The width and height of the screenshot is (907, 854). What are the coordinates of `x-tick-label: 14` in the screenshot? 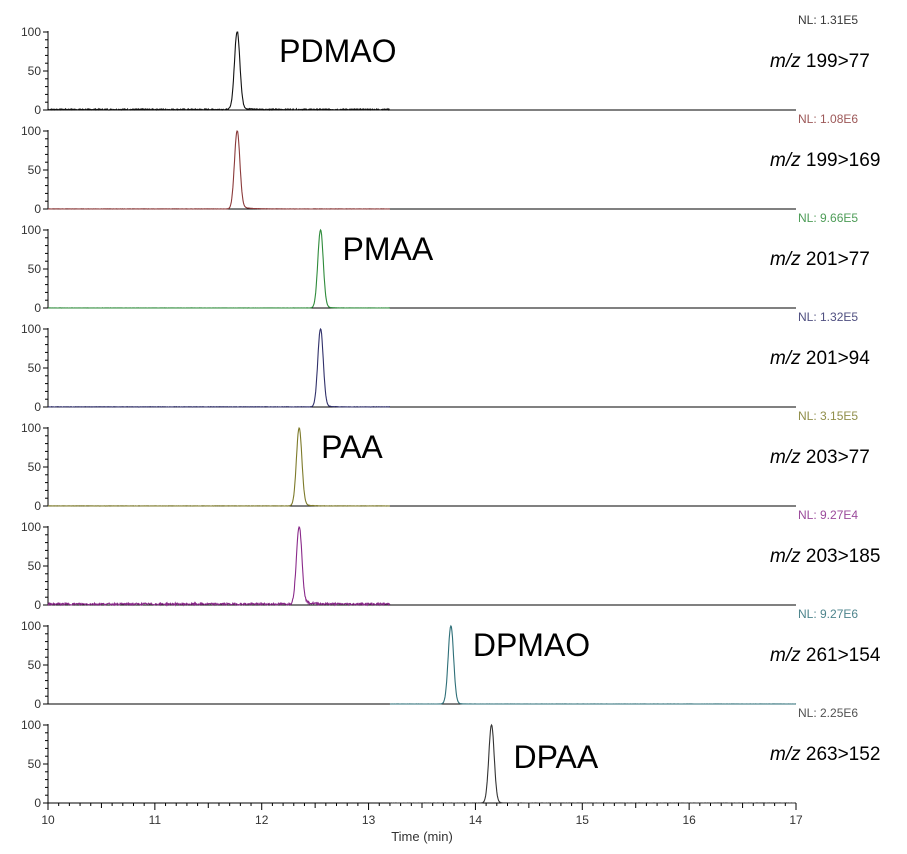 It's located at (476, 820).